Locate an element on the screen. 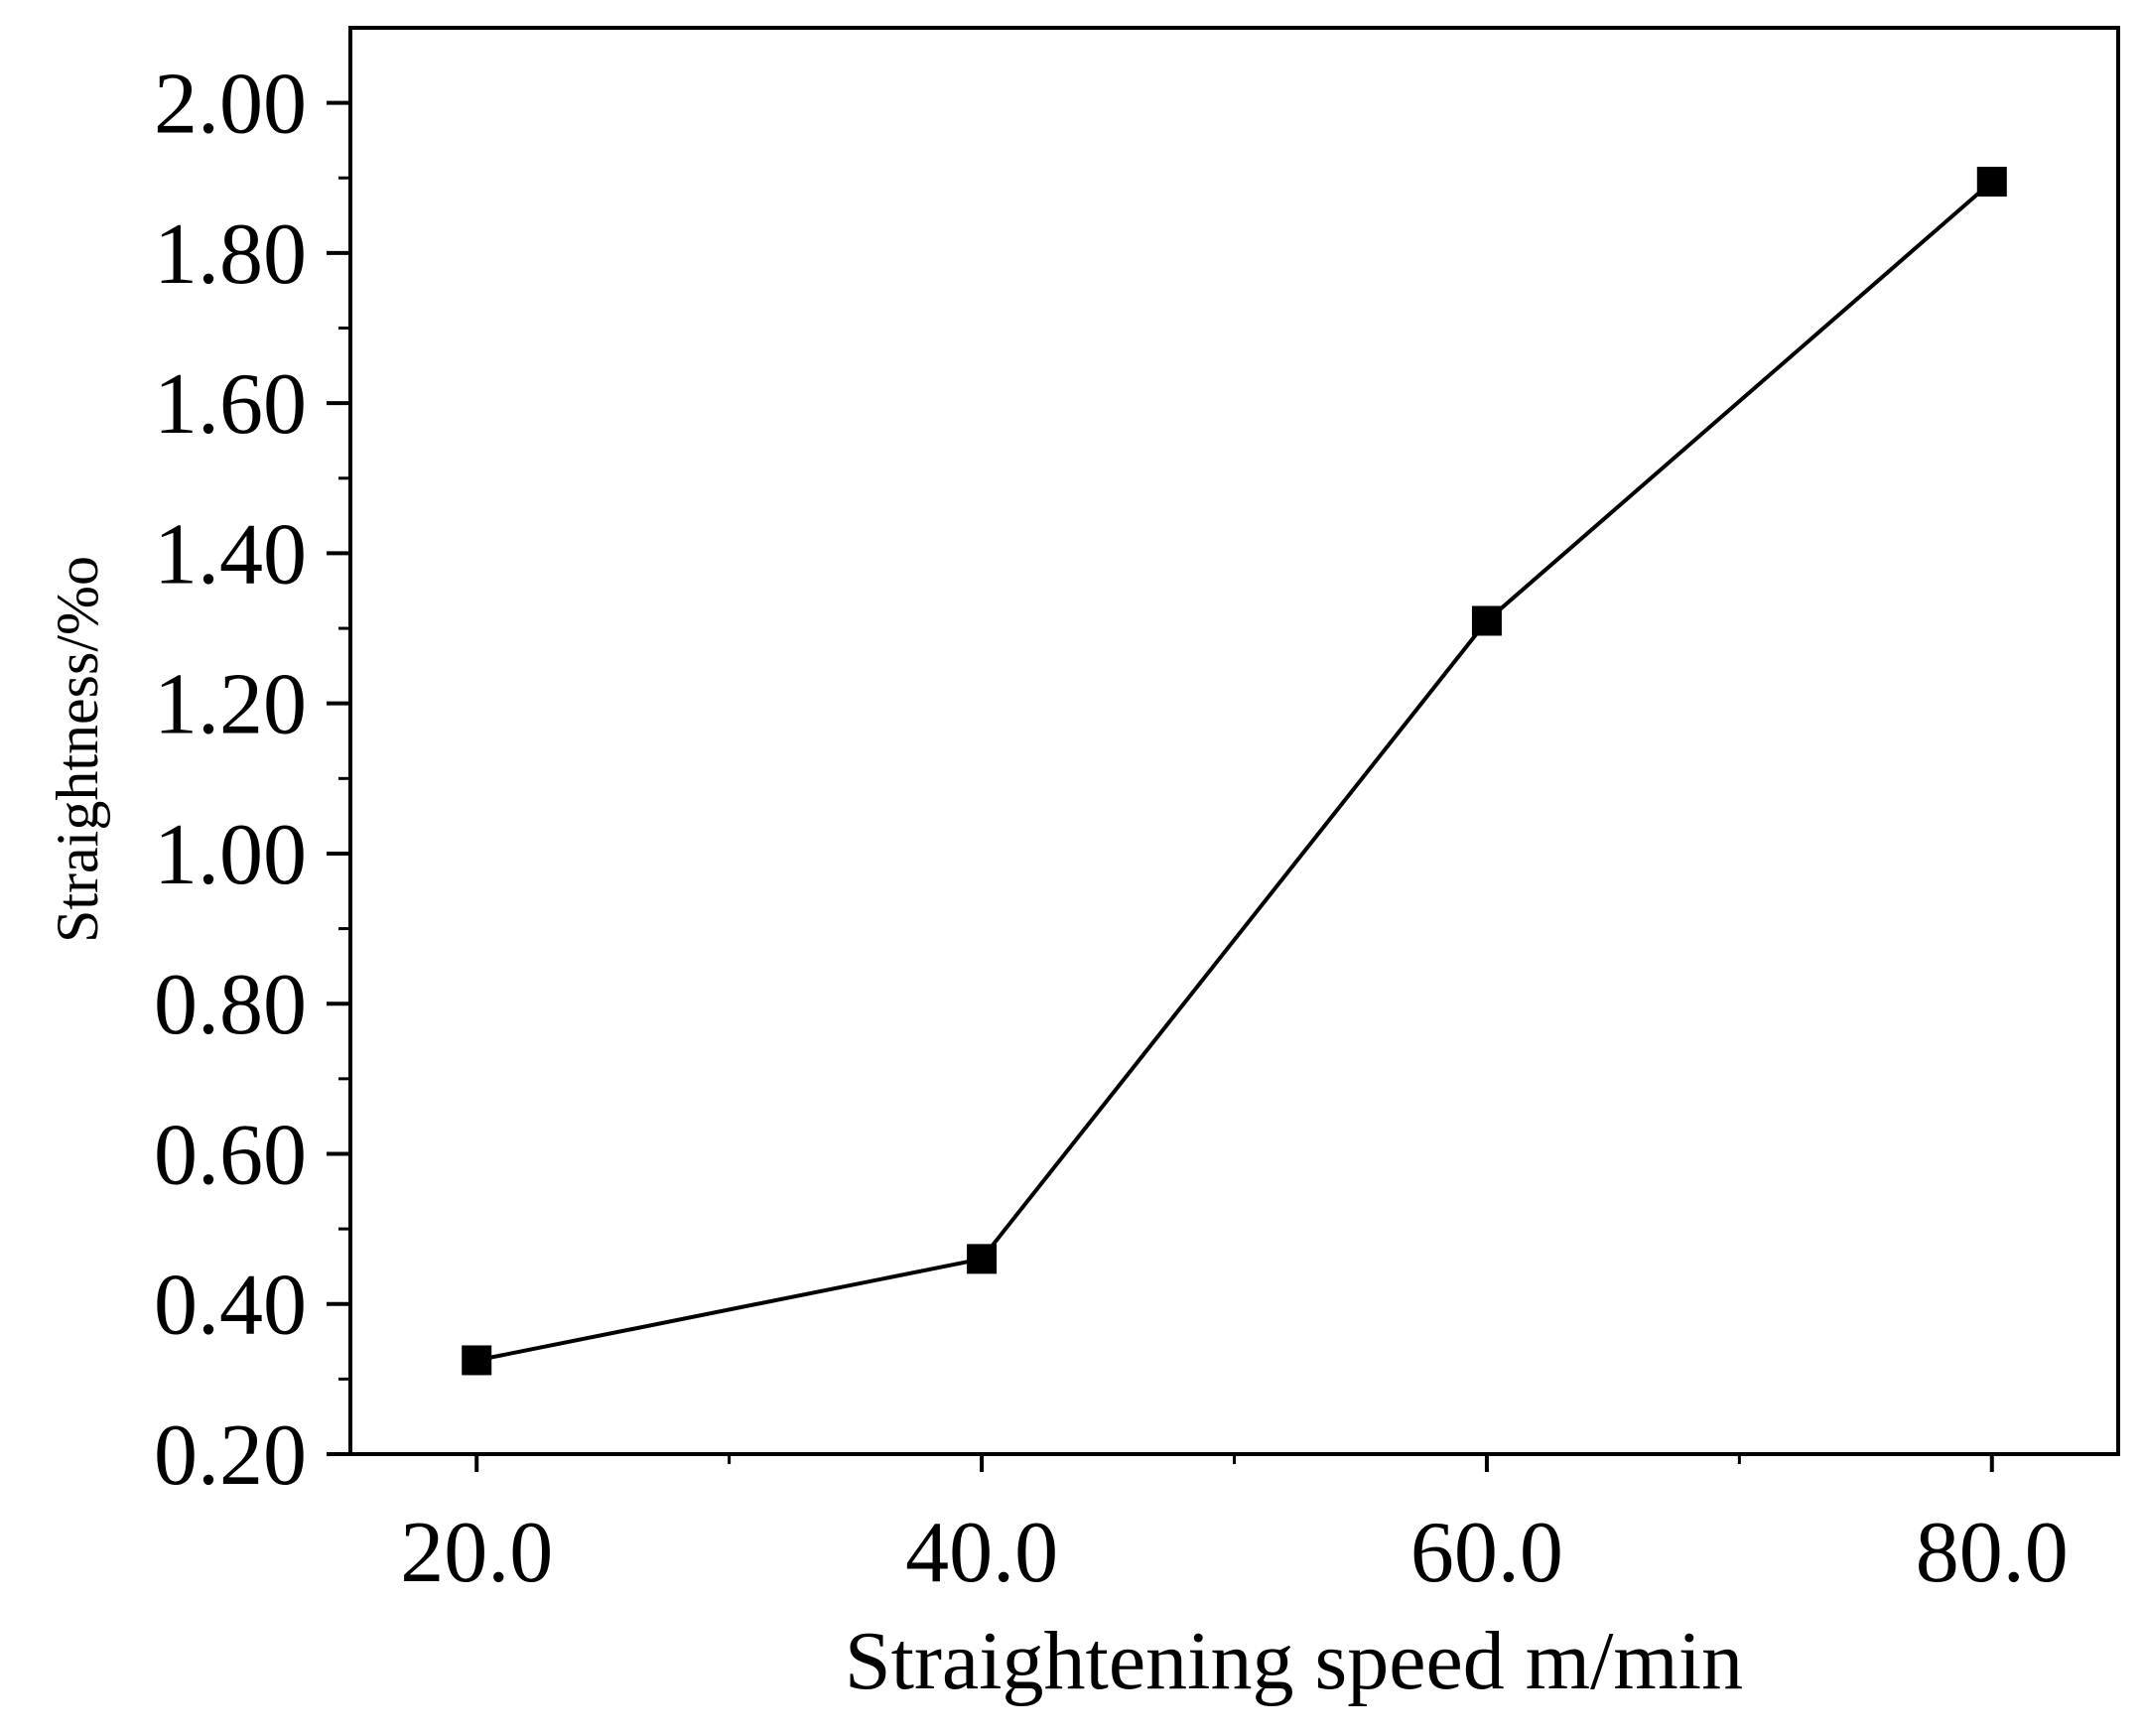 This screenshot has height=1736, width=2144. y-tick-label: 1.60 is located at coordinates (230, 404).